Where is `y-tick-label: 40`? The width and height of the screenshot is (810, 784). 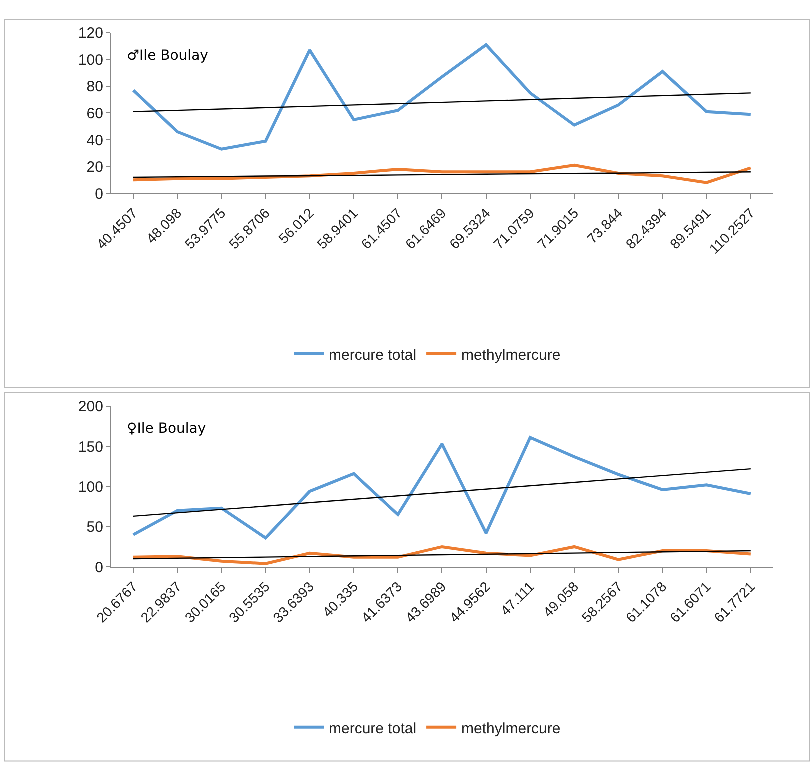
y-tick-label: 40 is located at coordinates (95, 141).